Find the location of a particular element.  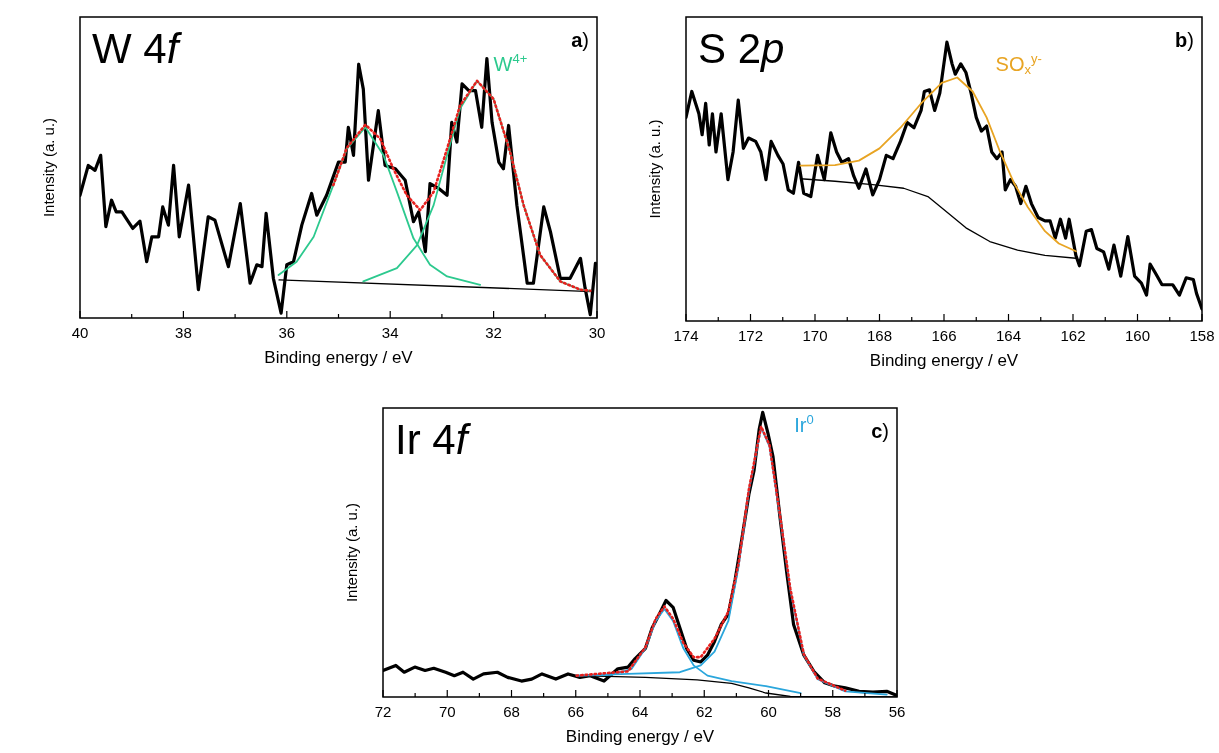

x-tick-label: 170 is located at coordinates (815, 335).